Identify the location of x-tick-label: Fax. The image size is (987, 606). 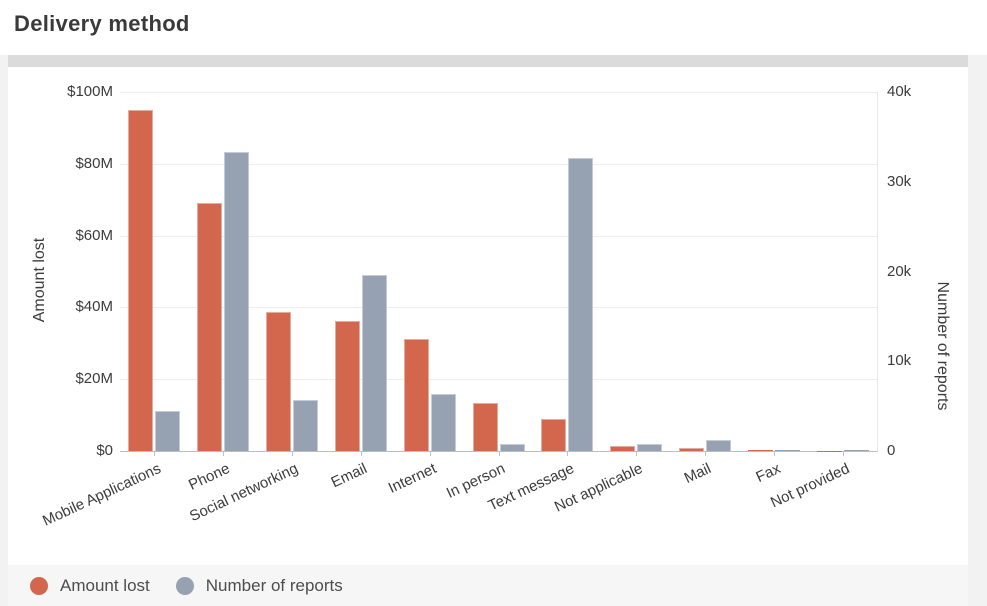
(768, 473).